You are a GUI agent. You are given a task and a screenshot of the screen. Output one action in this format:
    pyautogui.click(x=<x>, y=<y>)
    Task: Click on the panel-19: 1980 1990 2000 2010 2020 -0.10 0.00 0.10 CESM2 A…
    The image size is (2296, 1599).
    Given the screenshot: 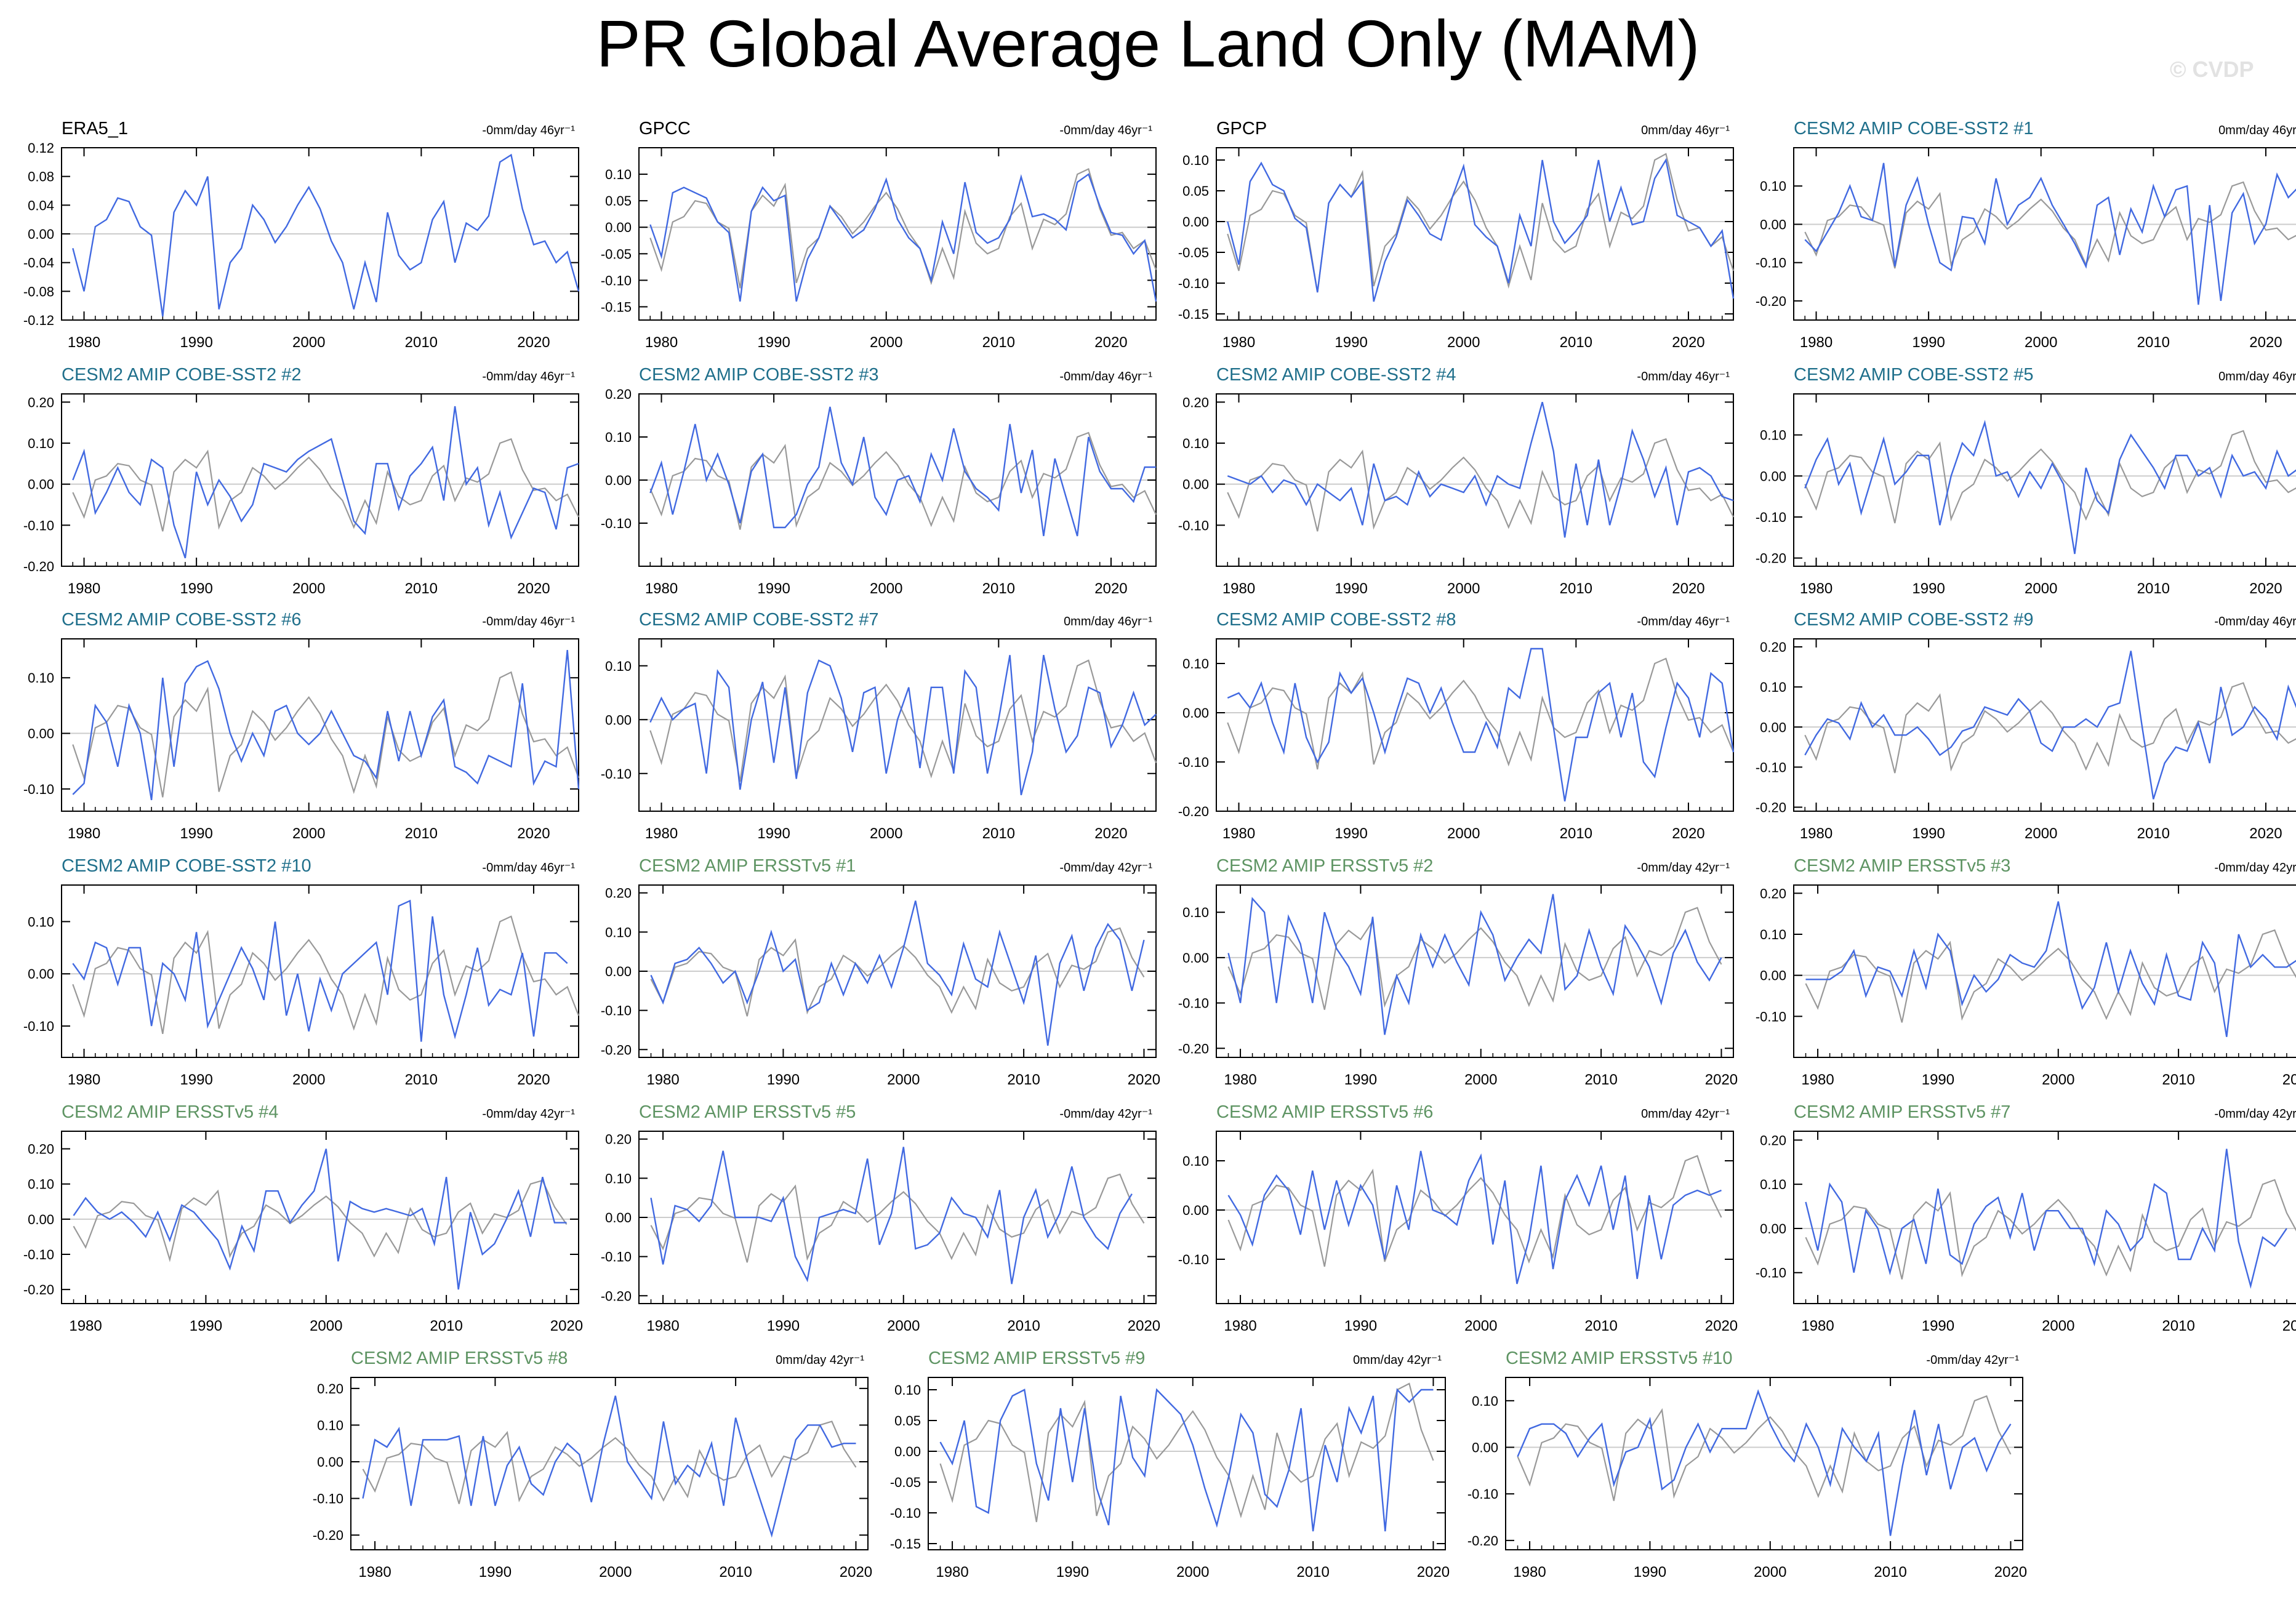 What is the action you would take?
    pyautogui.click(x=1458, y=1218)
    